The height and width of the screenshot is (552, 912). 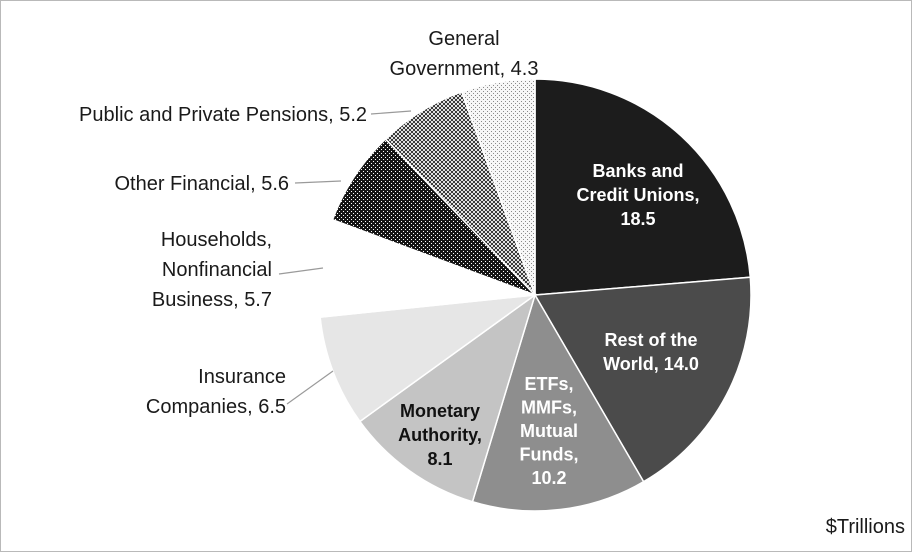 I want to click on slice-label-other-financial-5-6: Other Financial, 5.6, so click(x=201, y=184).